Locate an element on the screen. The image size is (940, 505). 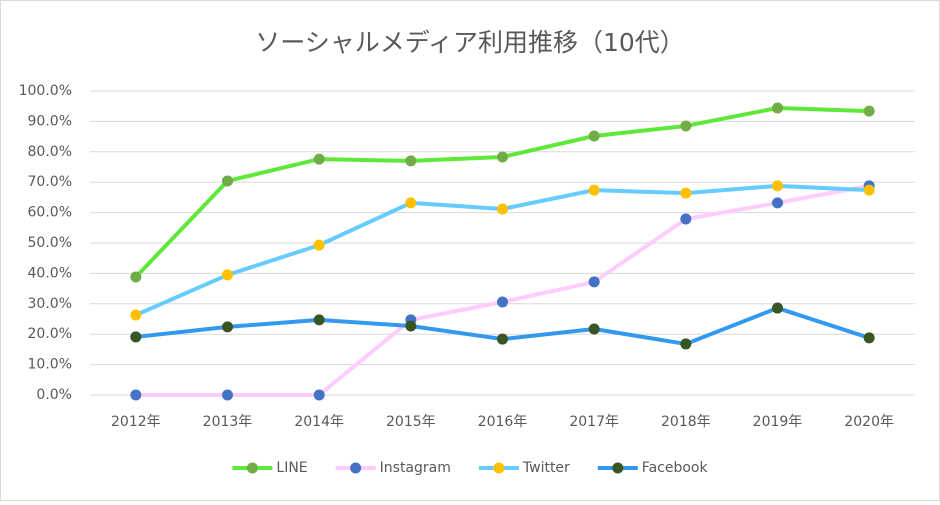
y-tick-label: 10.0% is located at coordinates (50, 365).